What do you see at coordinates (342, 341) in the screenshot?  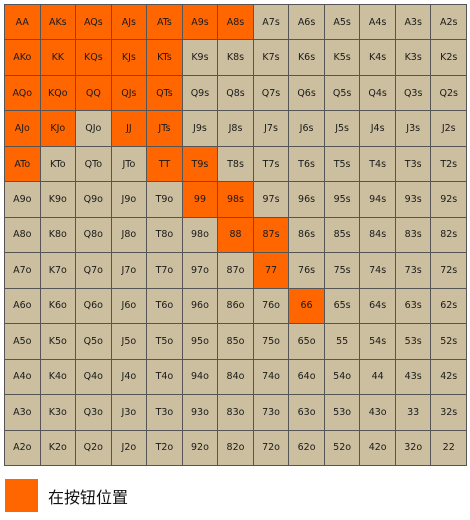 I see `hand-cell: 55` at bounding box center [342, 341].